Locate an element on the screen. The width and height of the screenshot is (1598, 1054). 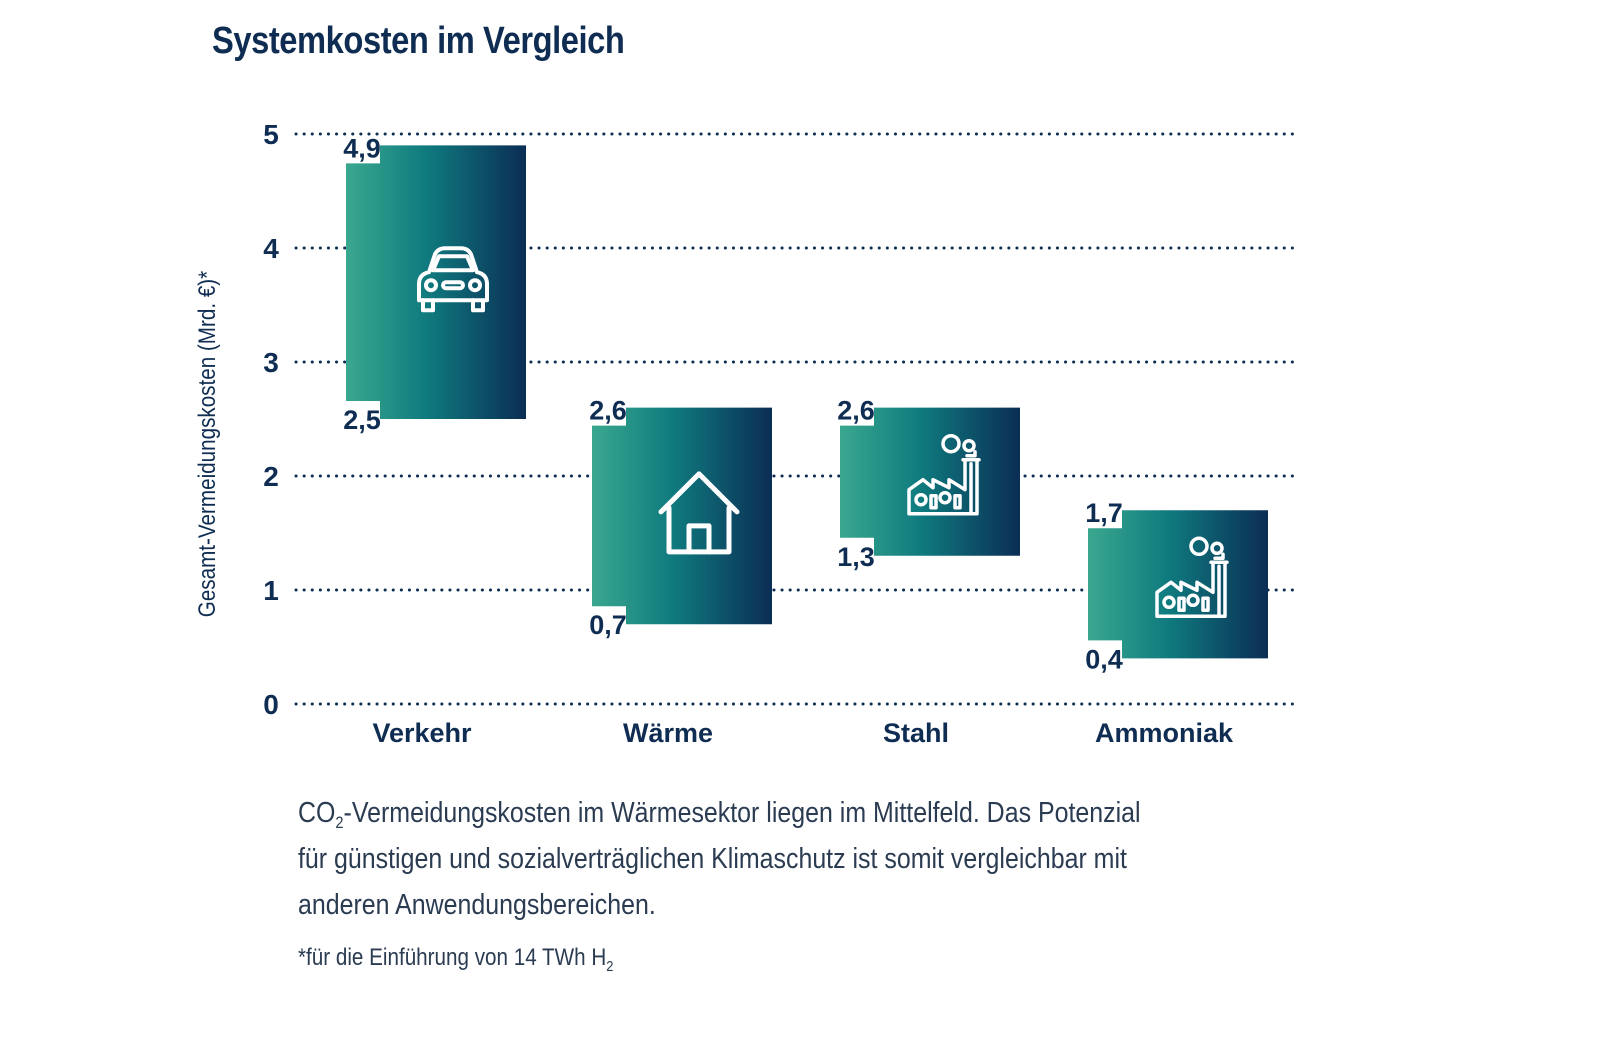
bar-wrme: 2,6 0,7 is located at coordinates (680, 518).